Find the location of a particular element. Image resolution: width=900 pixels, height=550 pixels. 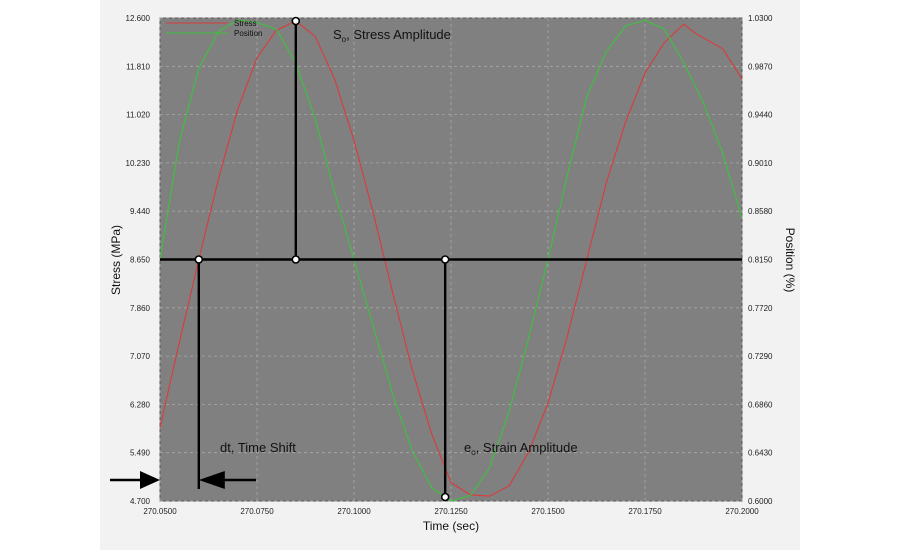

right-tick-label: 1.0300 is located at coordinates (760, 18).